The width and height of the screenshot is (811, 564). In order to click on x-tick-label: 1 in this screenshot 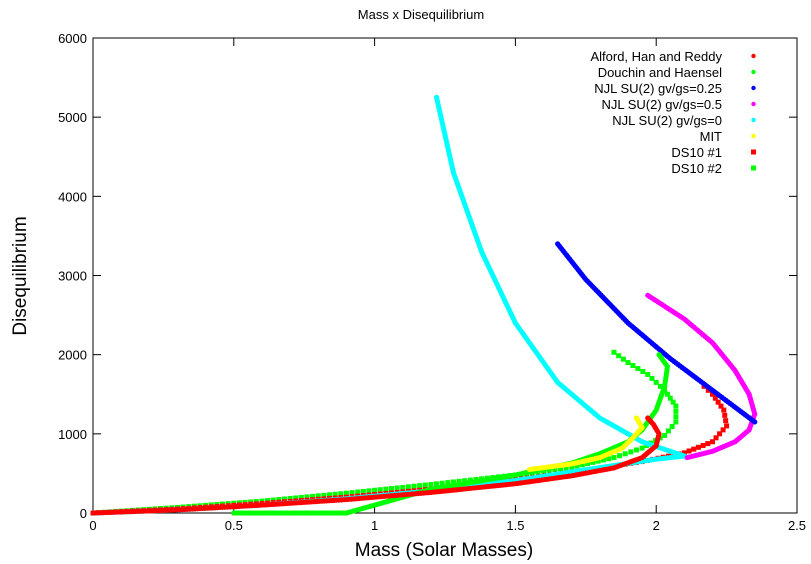, I will do `click(374, 525)`.